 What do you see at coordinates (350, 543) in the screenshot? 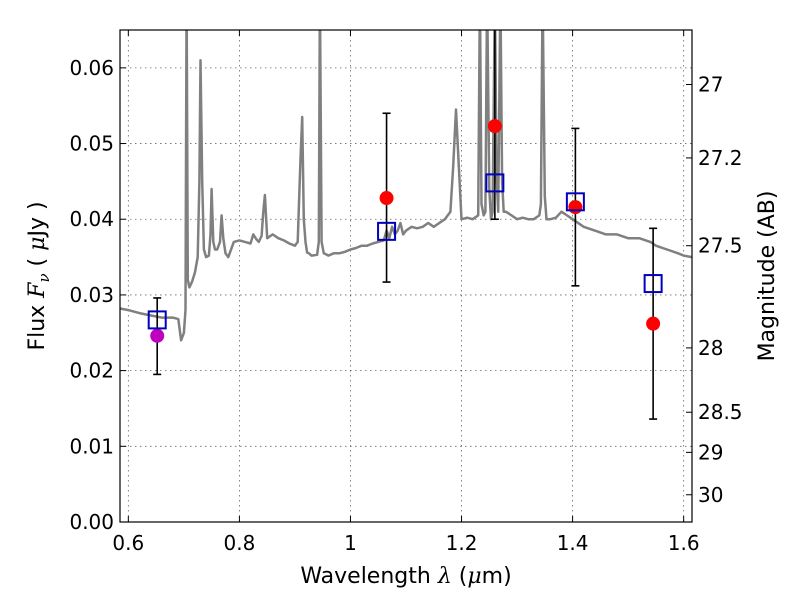
I see `x-tick-label: 1` at bounding box center [350, 543].